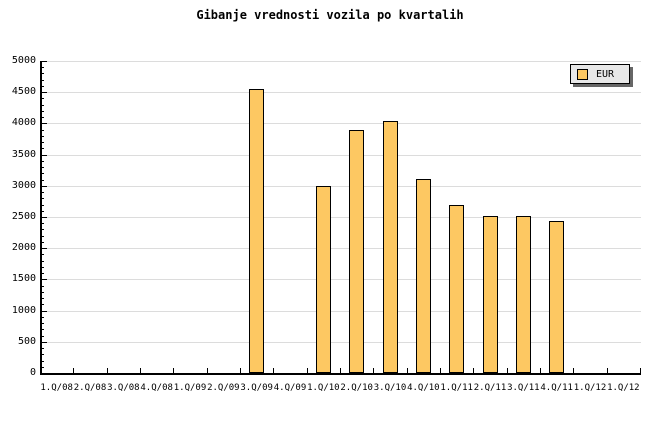  What do you see at coordinates (23, 123) in the screenshot?
I see `y-axis-label: 4000` at bounding box center [23, 123].